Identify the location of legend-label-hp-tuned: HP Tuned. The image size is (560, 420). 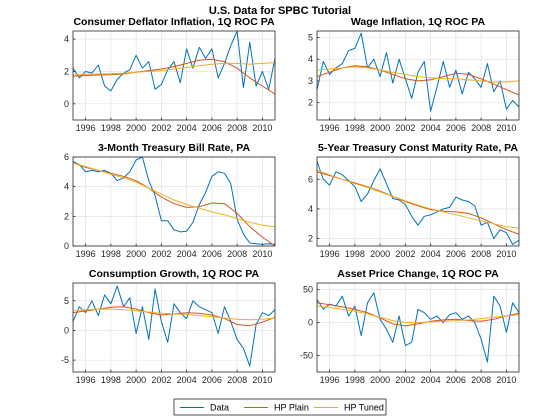
(364, 408).